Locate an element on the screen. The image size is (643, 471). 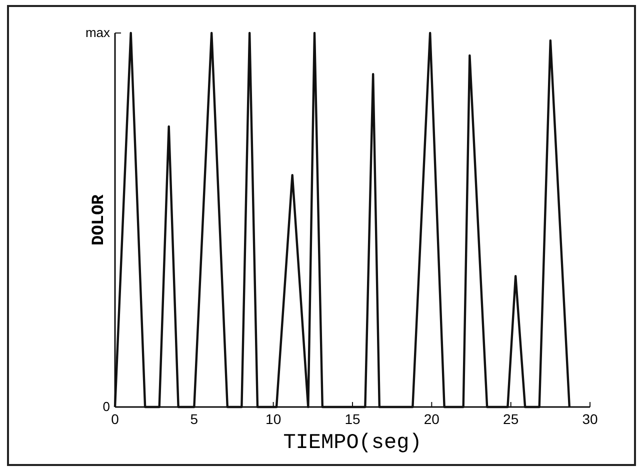
y-axis-title: DOLOR is located at coordinates (99, 220).